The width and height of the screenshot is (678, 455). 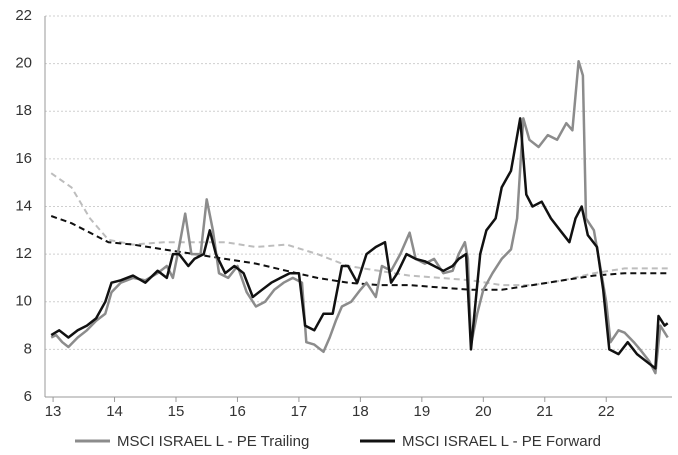 I want to click on y-tick-label: 18, so click(x=23, y=110).